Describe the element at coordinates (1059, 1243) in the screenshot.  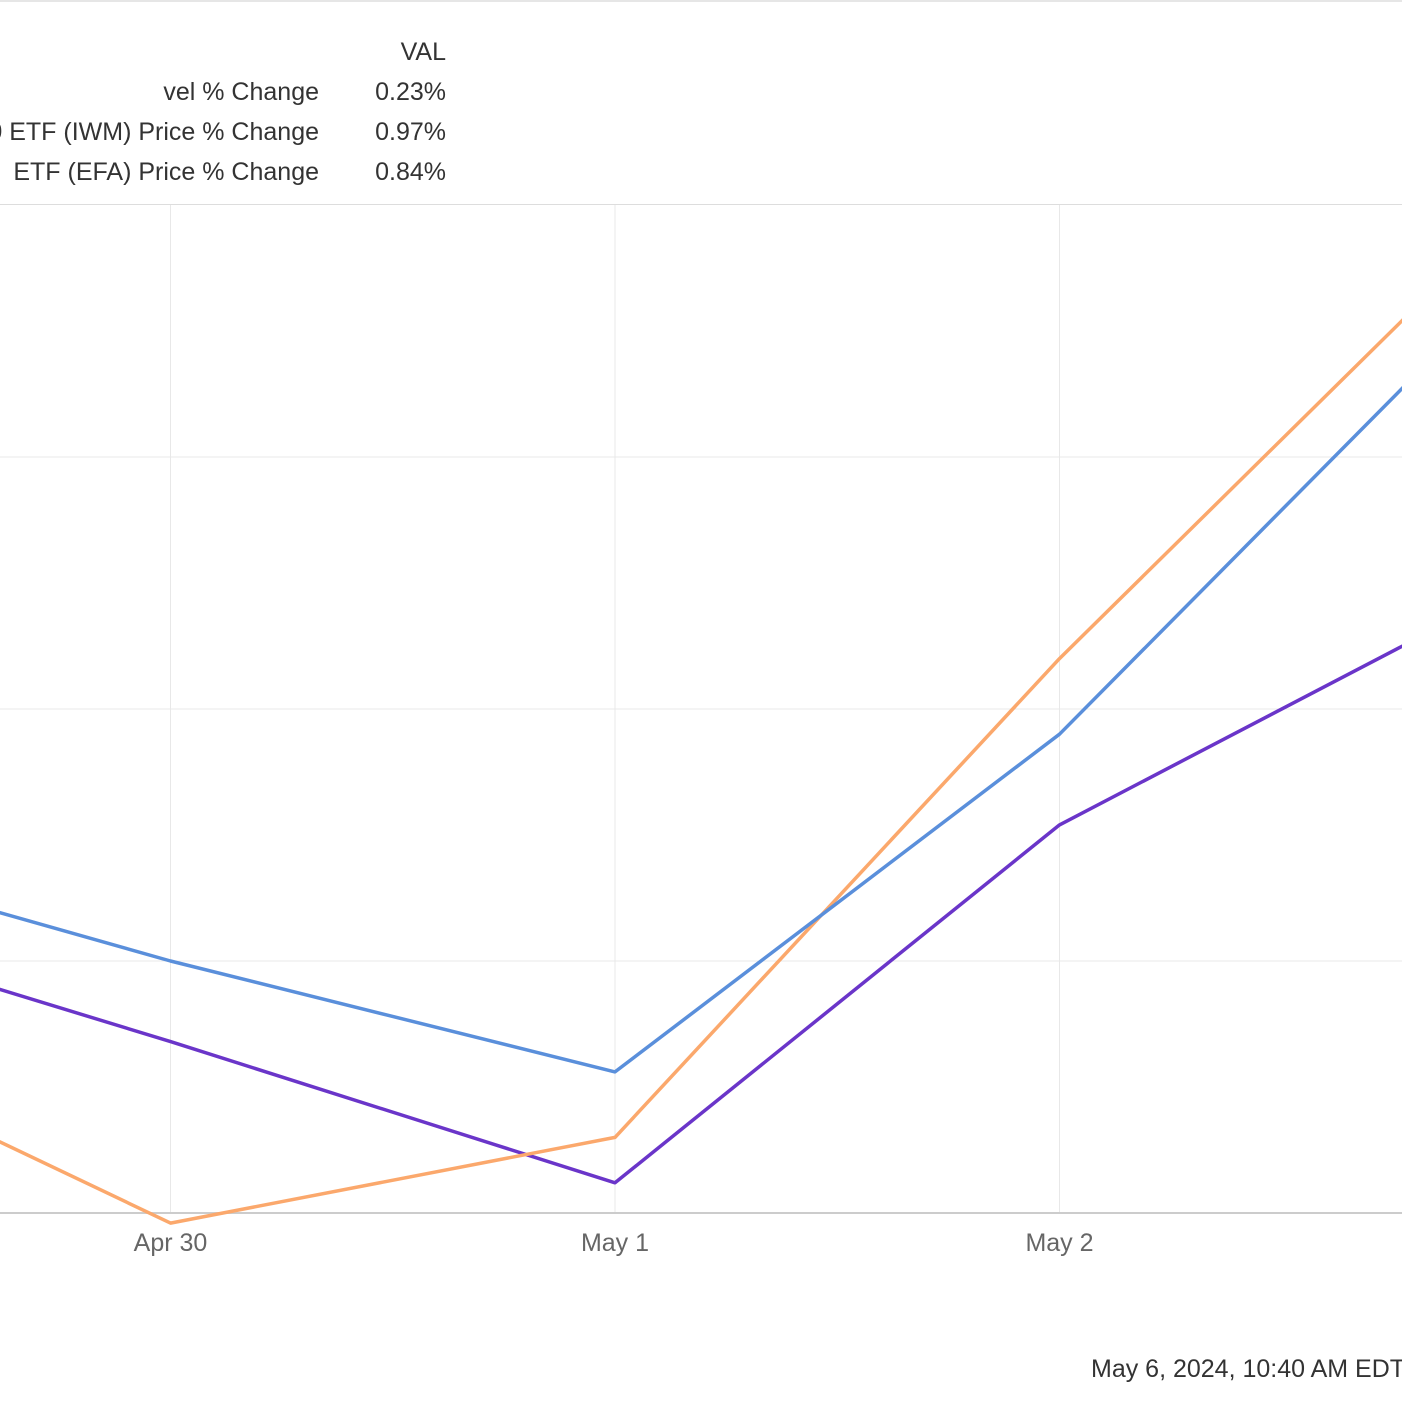
I see `x-tick-label: May 2` at that location.